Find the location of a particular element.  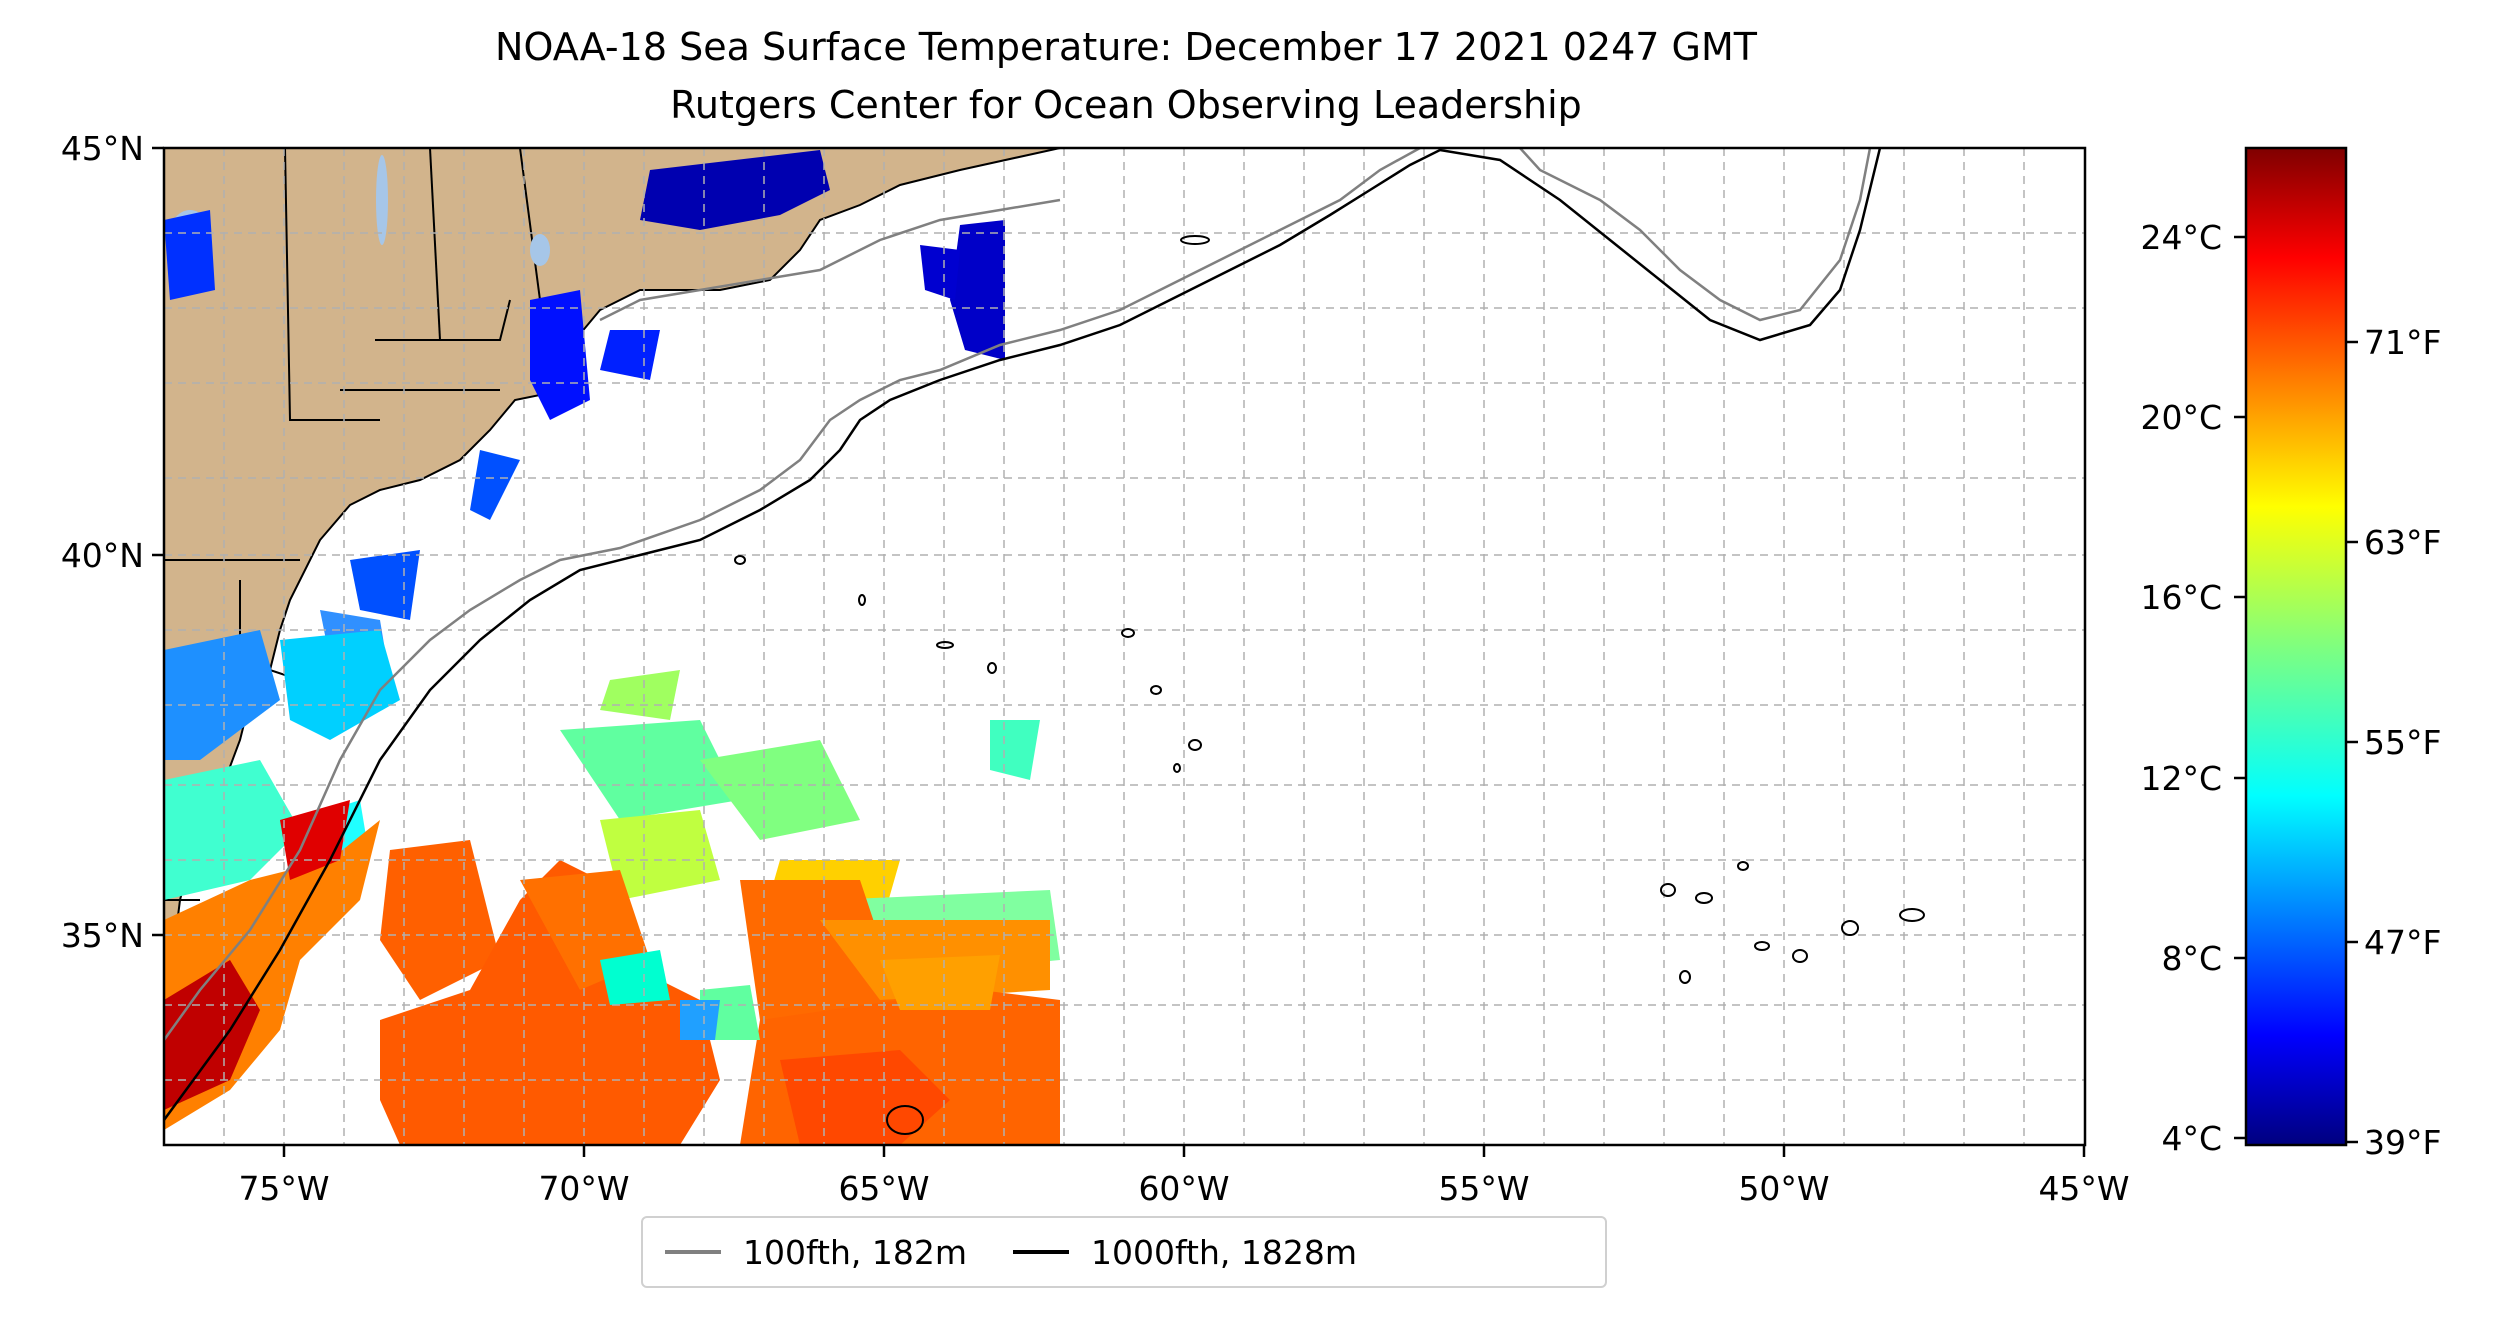

lon-tick-label: 65°W is located at coordinates (883, 1188).